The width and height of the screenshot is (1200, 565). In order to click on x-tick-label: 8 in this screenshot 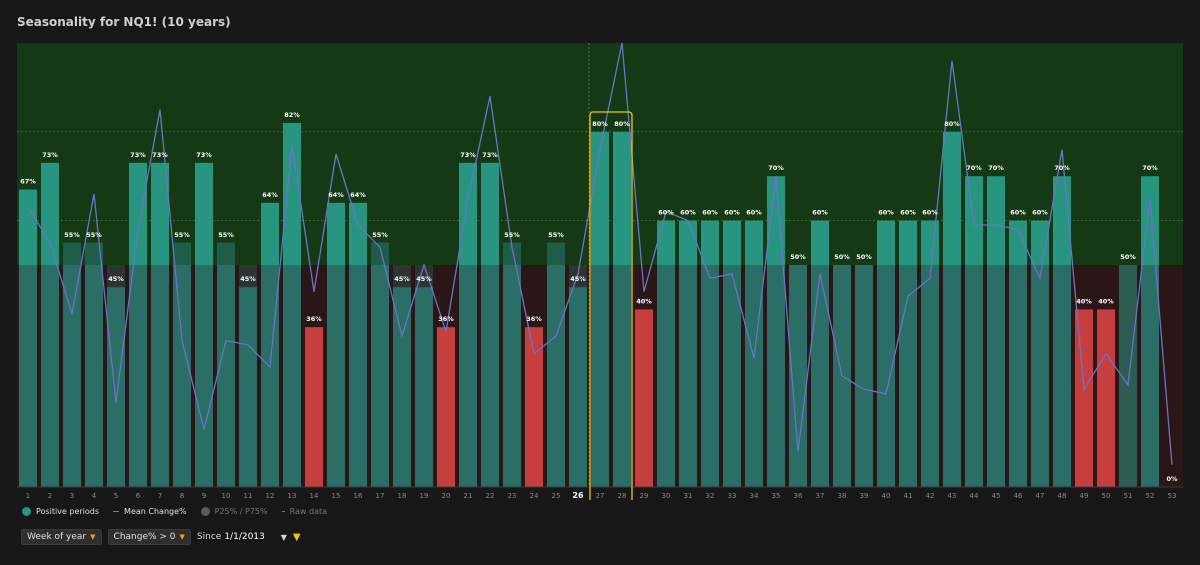, I will do `click(182, 496)`.